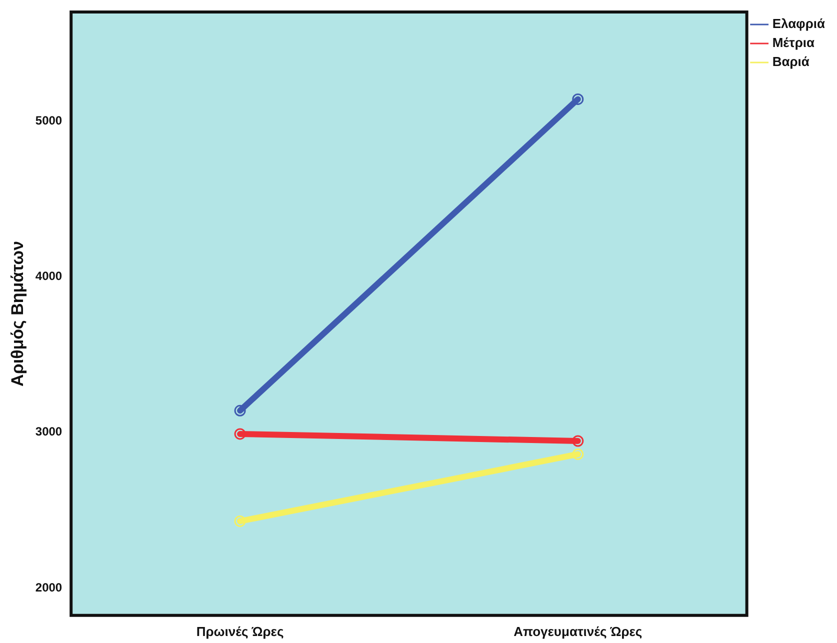 The height and width of the screenshot is (643, 837). Describe the element at coordinates (48, 120) in the screenshot. I see `y-tick-label: 5000` at that location.